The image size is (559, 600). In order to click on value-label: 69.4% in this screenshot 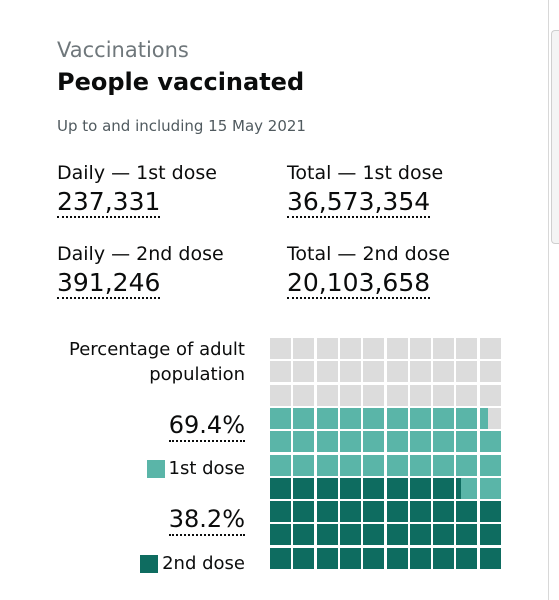, I will do `click(206, 426)`.